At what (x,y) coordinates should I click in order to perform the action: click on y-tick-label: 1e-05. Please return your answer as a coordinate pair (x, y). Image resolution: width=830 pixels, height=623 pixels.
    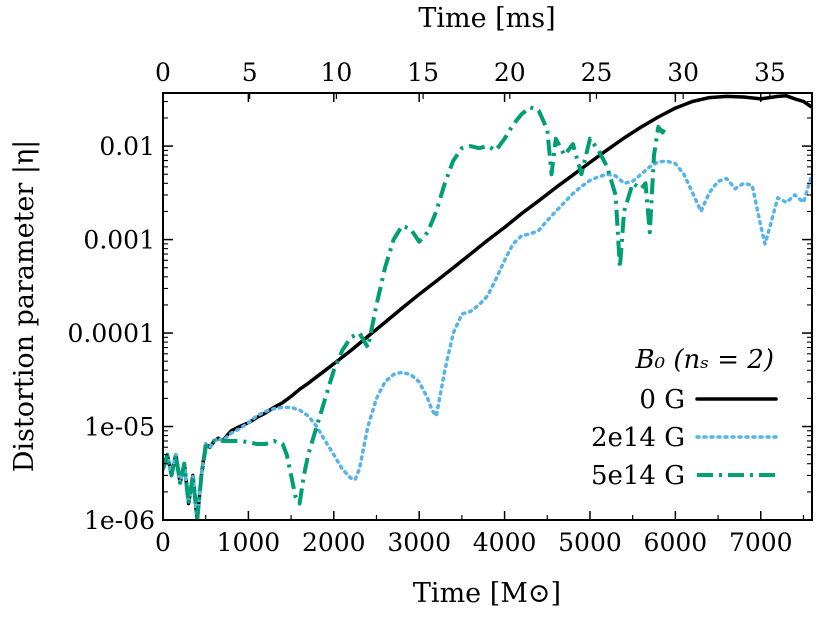
    Looking at the image, I should click on (119, 427).